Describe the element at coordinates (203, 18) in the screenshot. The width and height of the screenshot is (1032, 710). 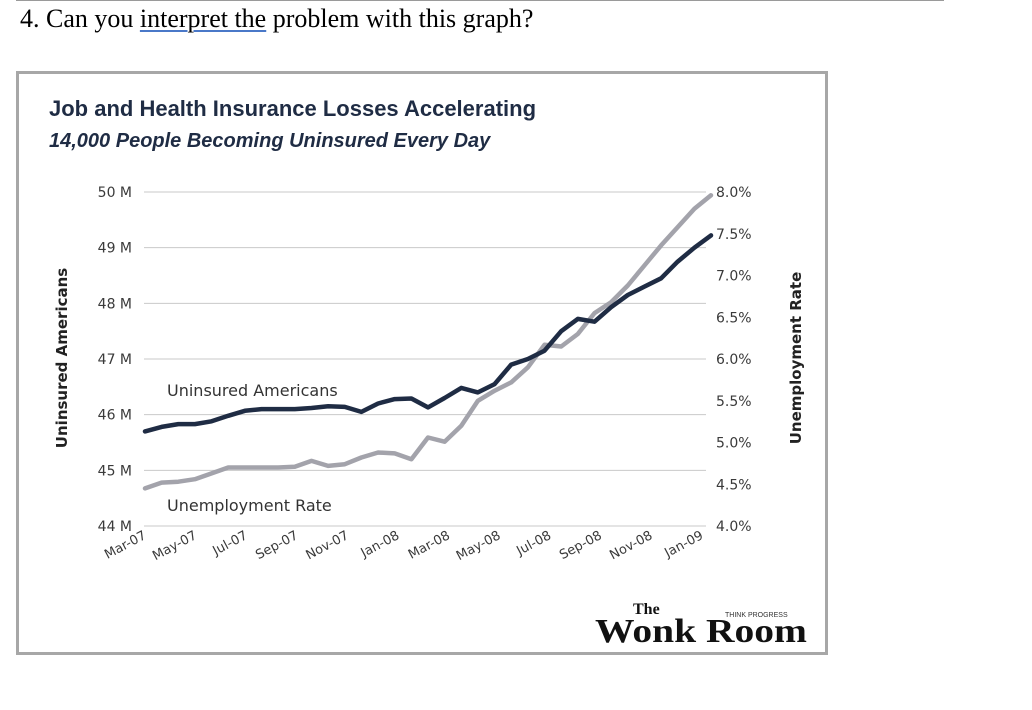
I see `question-underlined: interpret the` at that location.